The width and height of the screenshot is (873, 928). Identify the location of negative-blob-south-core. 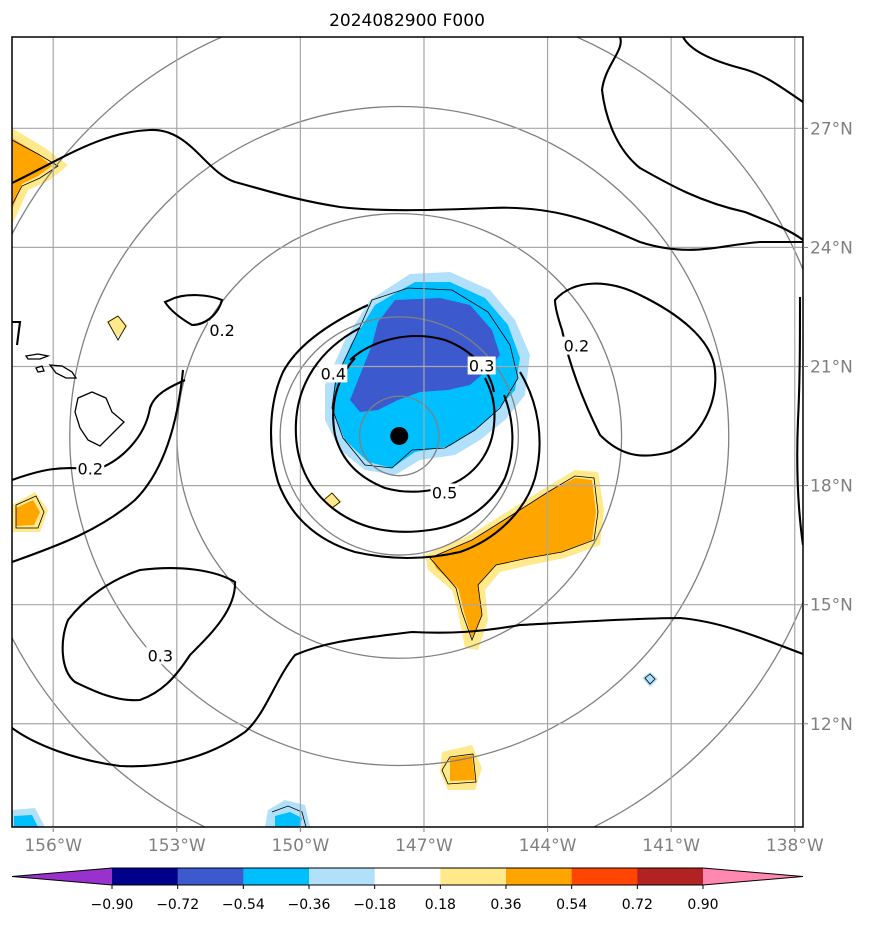
(288, 819).